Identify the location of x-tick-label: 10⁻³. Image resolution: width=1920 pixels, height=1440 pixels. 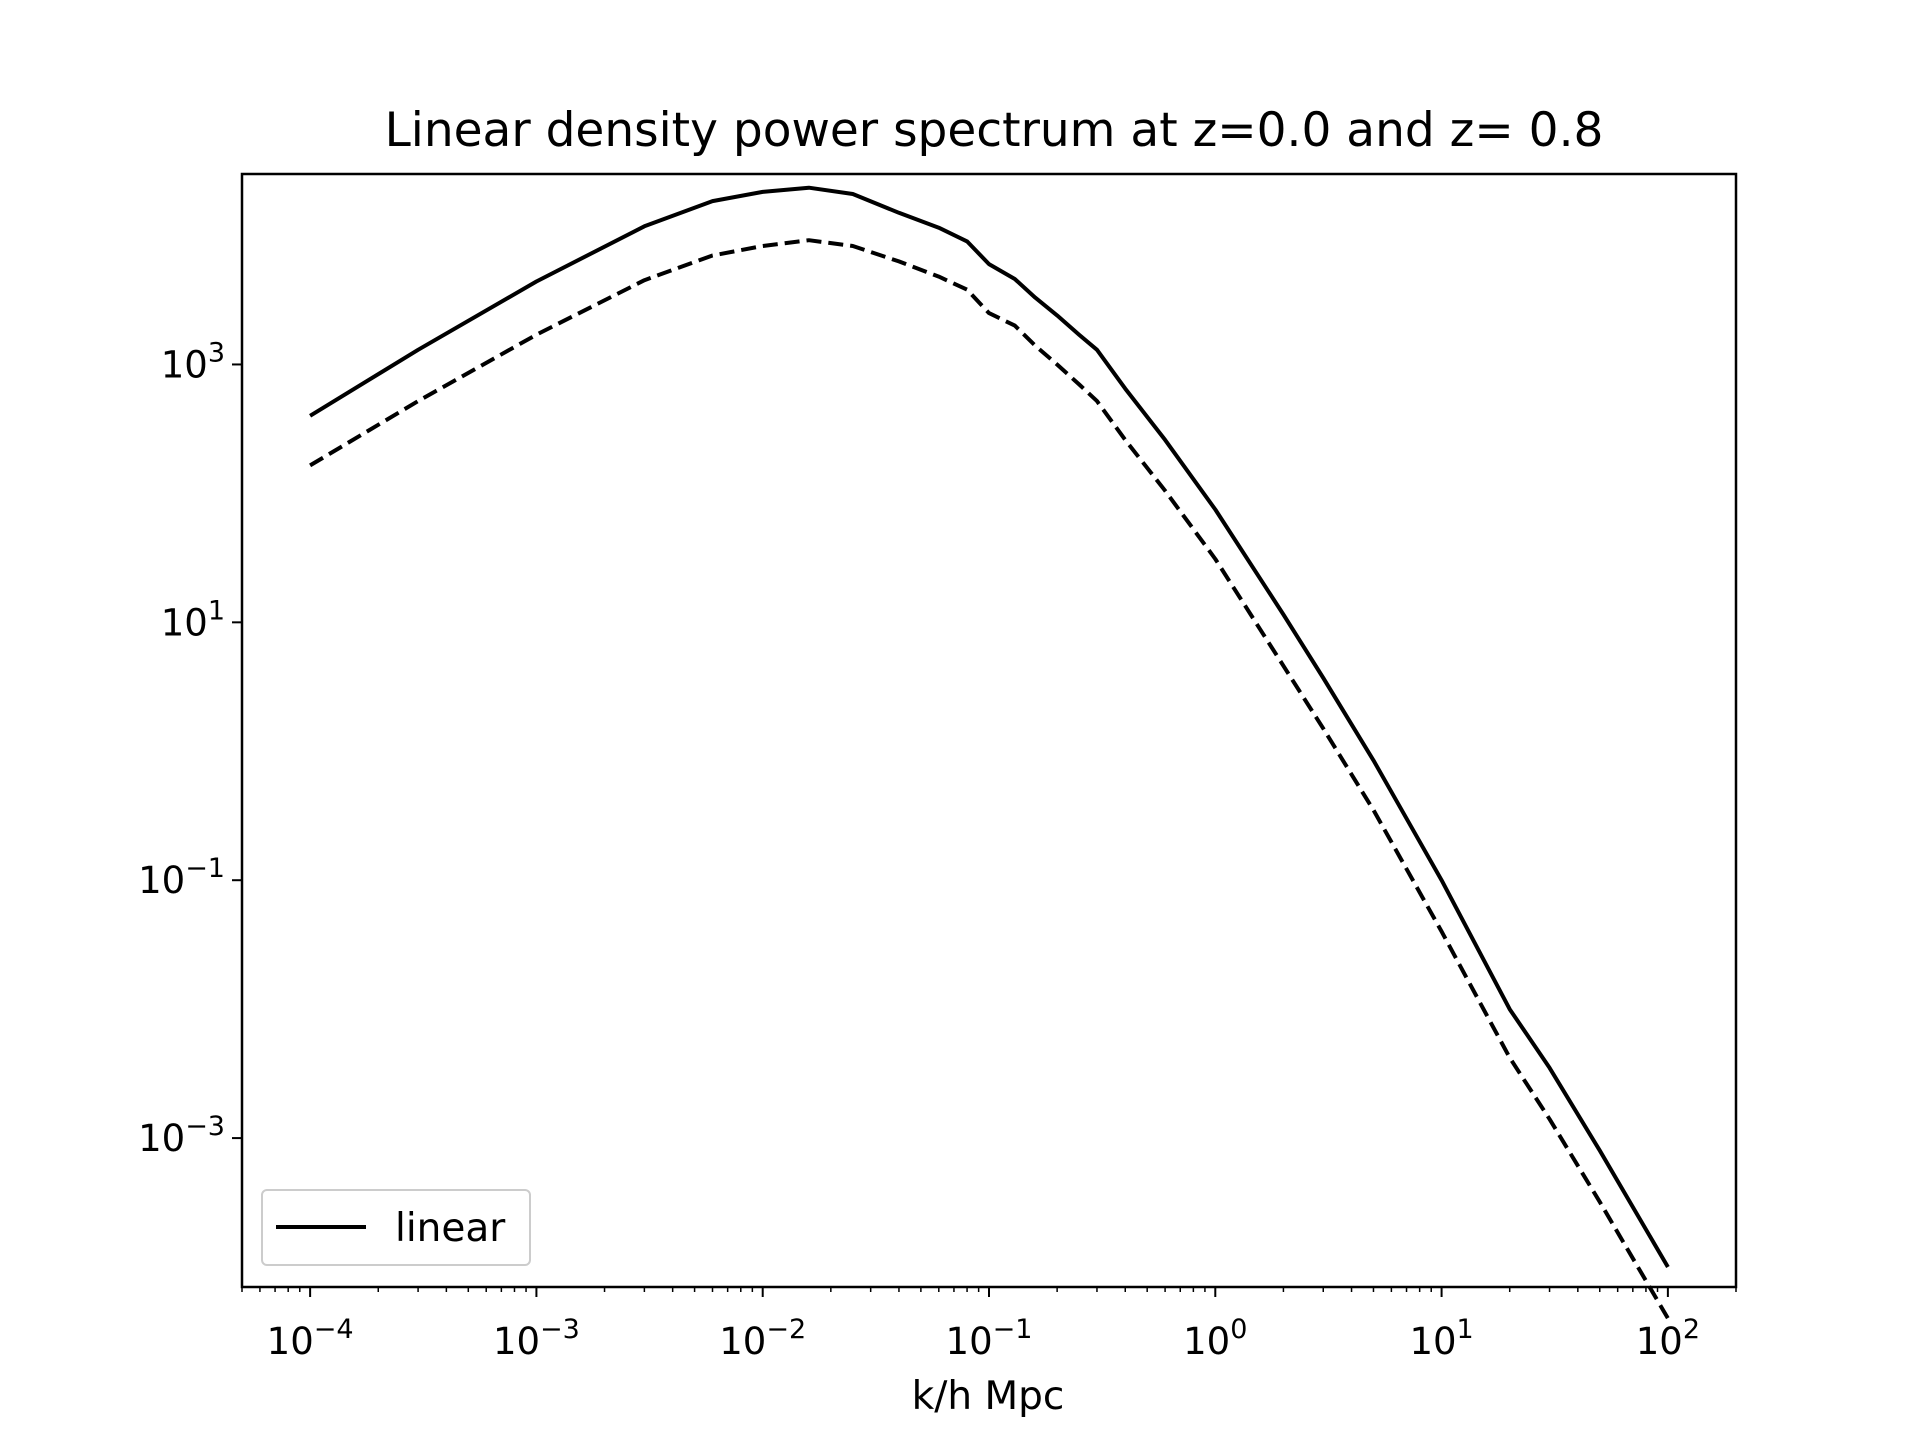
(536, 1338).